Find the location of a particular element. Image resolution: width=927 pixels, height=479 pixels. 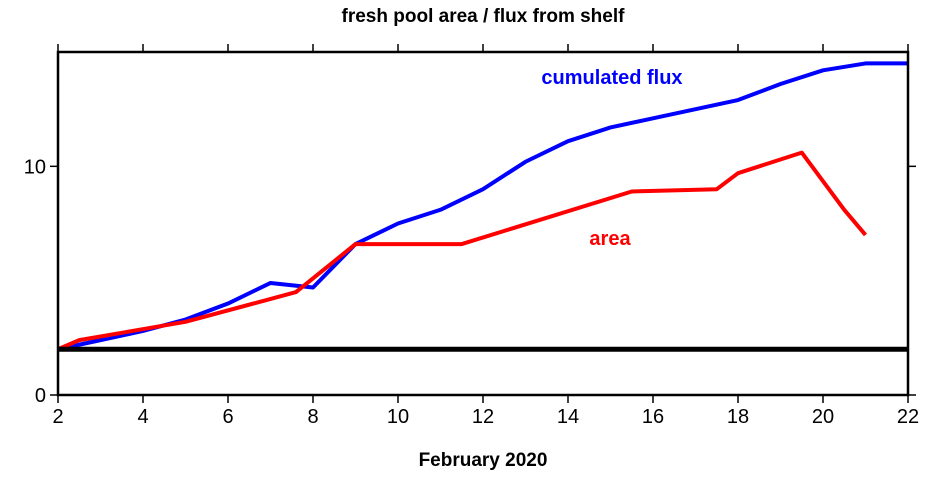

y-tick-label: 0 is located at coordinates (40, 396).